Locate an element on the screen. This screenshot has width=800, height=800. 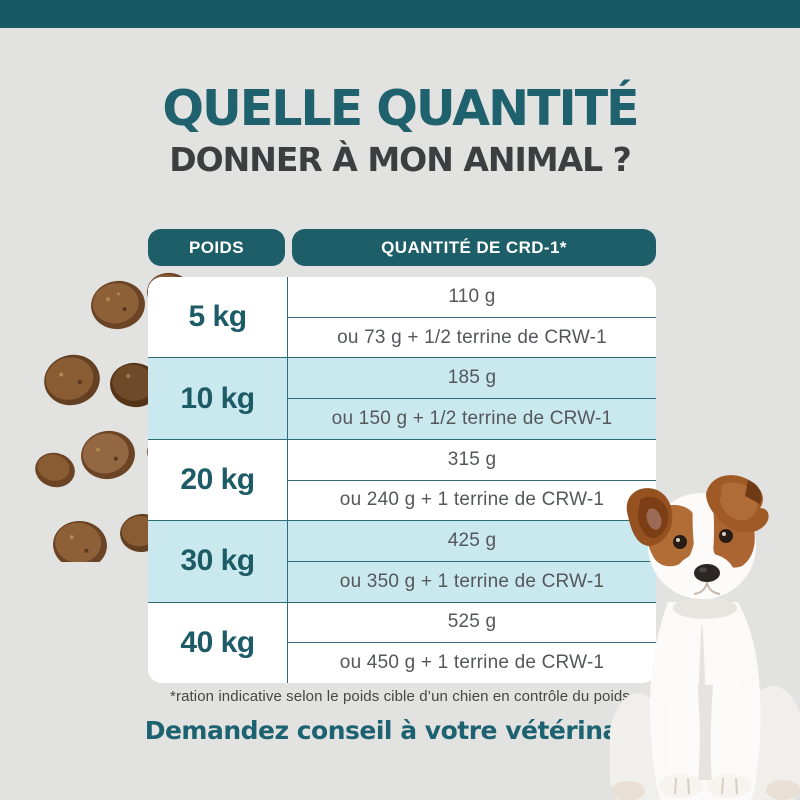
weight-cell: 40 kg is located at coordinates (218, 642).